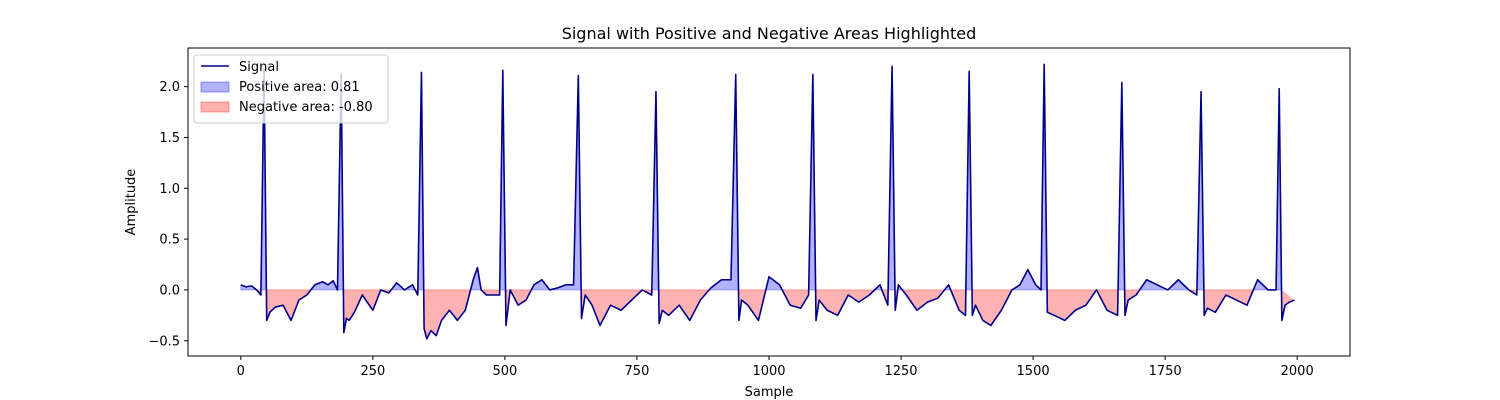 Image resolution: width=1500 pixels, height=400 pixels. What do you see at coordinates (169, 138) in the screenshot?
I see `y-tick-label: 1.5` at bounding box center [169, 138].